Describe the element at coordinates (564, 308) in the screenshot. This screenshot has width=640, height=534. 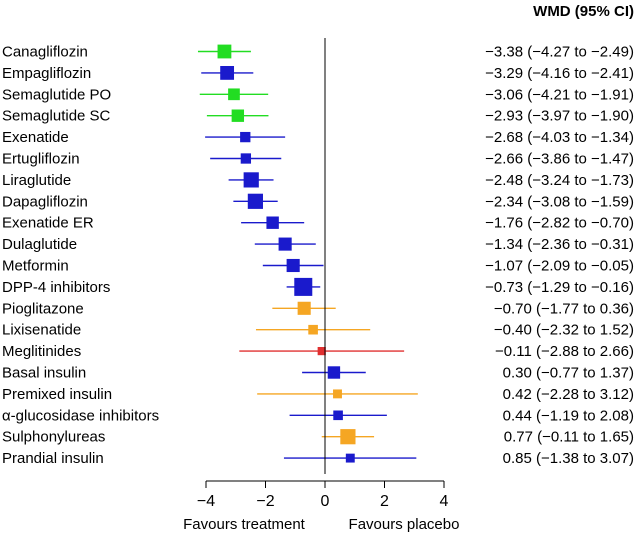
I see `ci-value-text: −0.70 (−1.77 to 0.36)` at that location.